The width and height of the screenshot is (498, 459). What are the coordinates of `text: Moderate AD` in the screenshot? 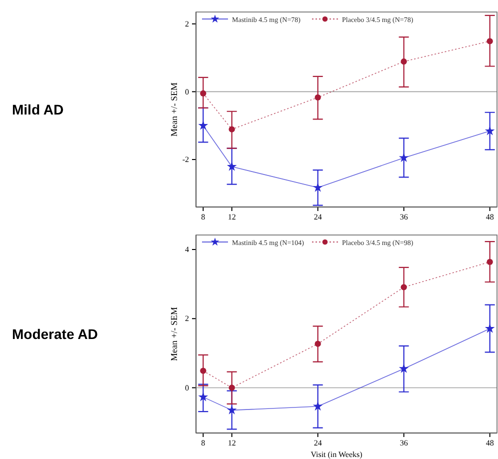 It's located at (55, 334).